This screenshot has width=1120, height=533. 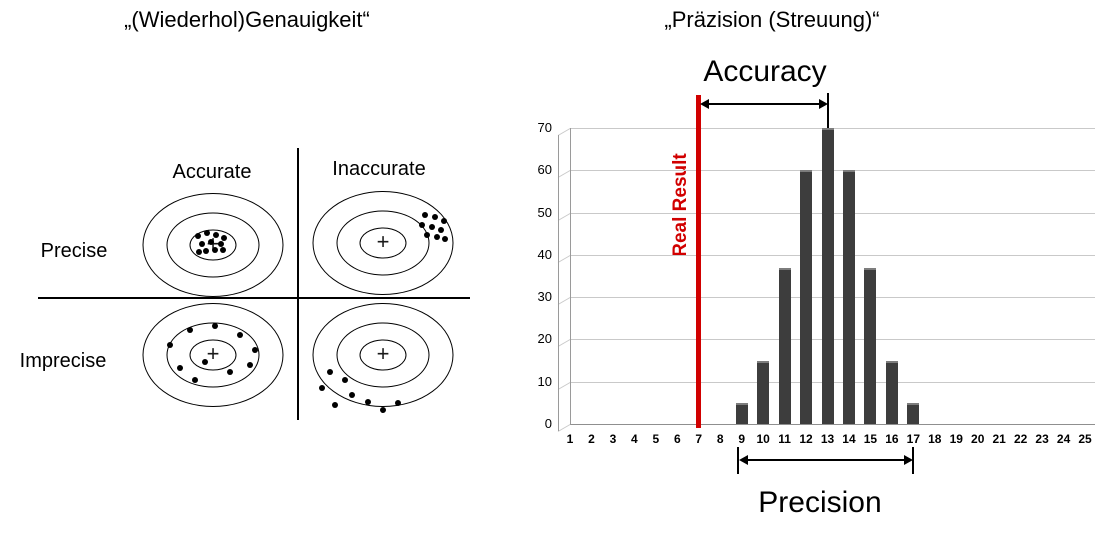 I want to click on x-axis-tick-label: 20, so click(x=978, y=439).